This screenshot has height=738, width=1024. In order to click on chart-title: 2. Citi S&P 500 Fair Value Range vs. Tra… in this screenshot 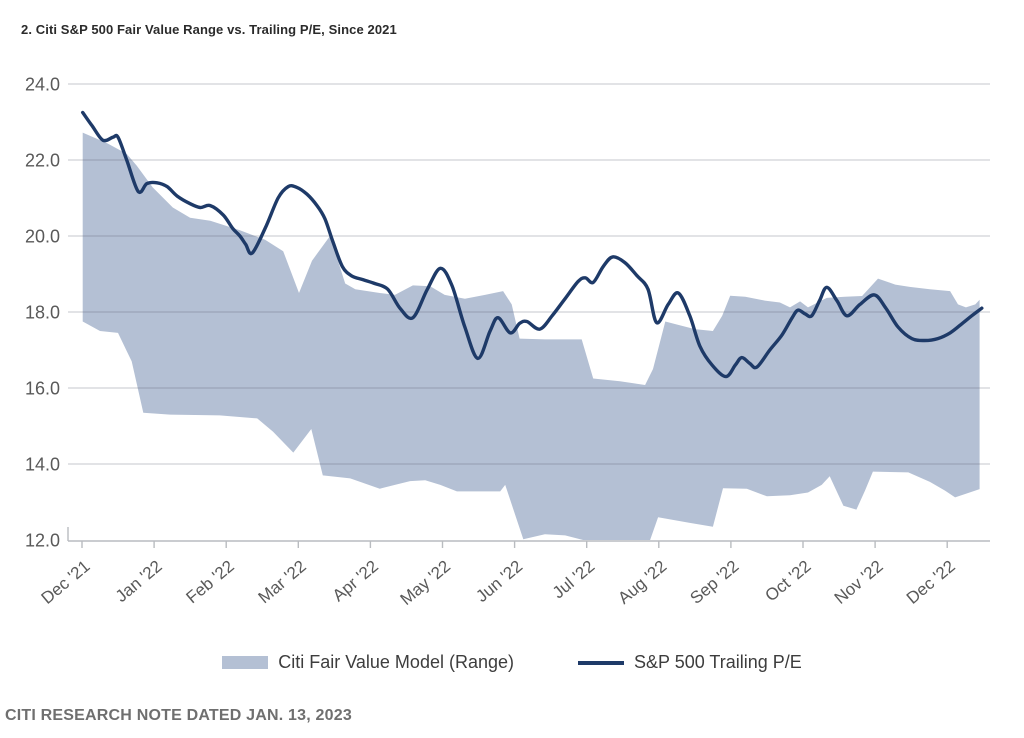, I will do `click(209, 29)`.